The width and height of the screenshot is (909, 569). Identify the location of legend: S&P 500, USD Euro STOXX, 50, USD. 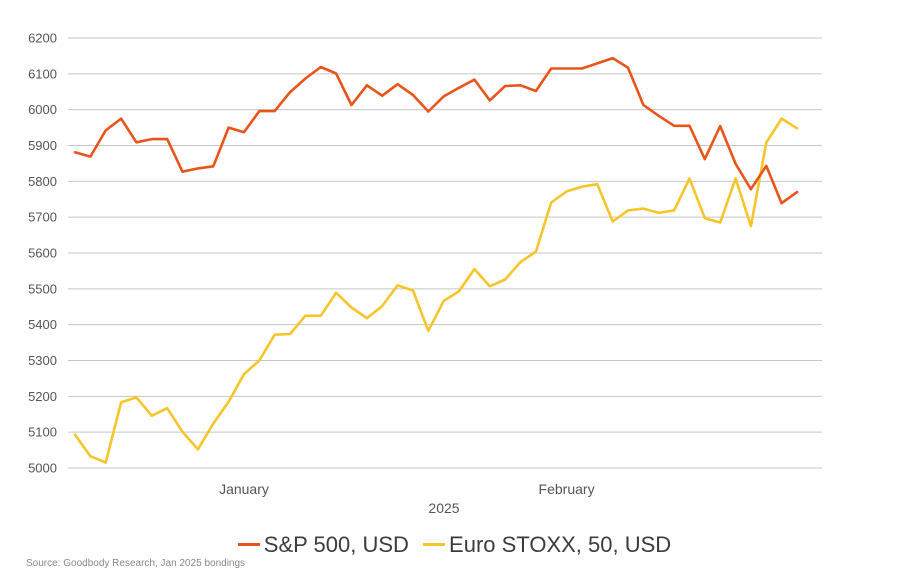
(454, 542).